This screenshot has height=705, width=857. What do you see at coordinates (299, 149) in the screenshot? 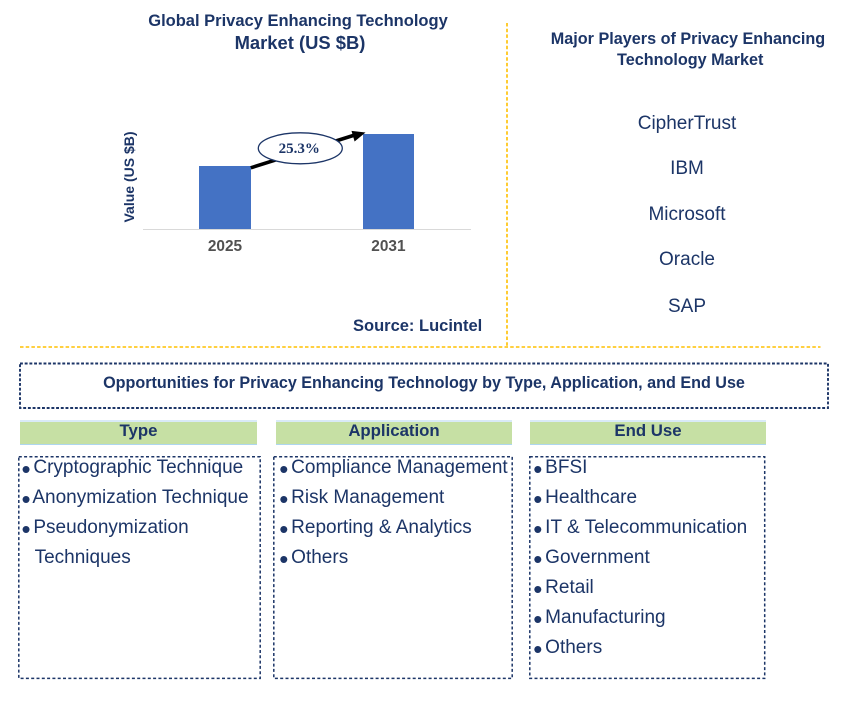
I see `svg-text: 25.3%` at bounding box center [299, 149].